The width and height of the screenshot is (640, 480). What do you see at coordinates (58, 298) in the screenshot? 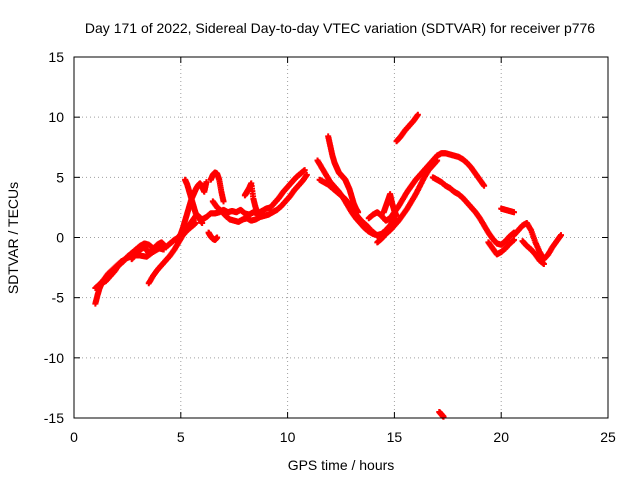
I see `y-tick-label: -5` at bounding box center [58, 298].